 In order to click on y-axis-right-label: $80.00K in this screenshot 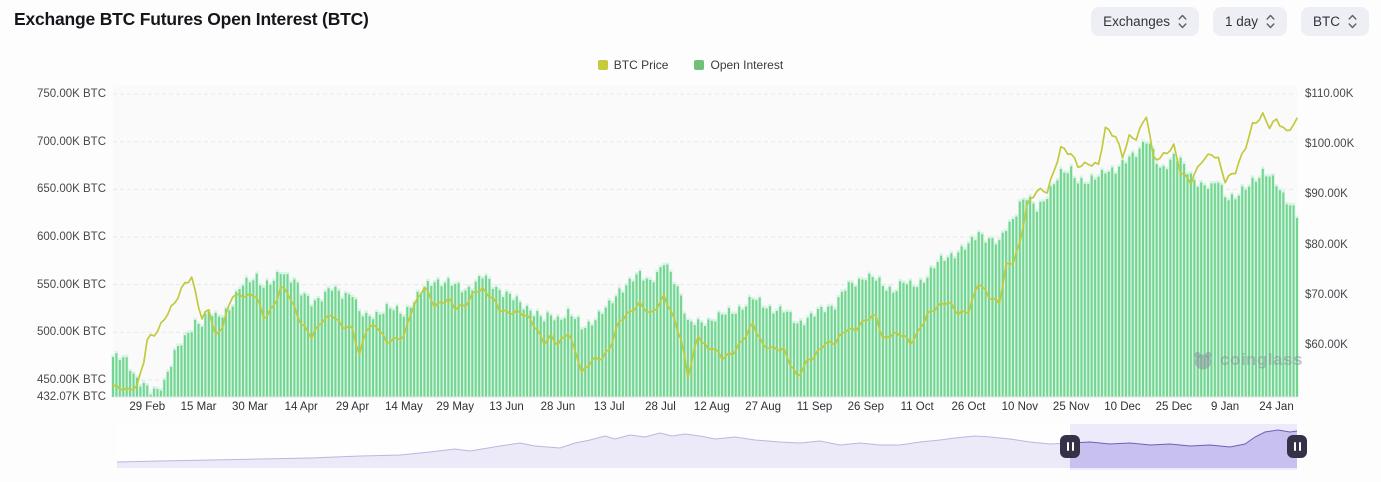, I will do `click(1326, 244)`.